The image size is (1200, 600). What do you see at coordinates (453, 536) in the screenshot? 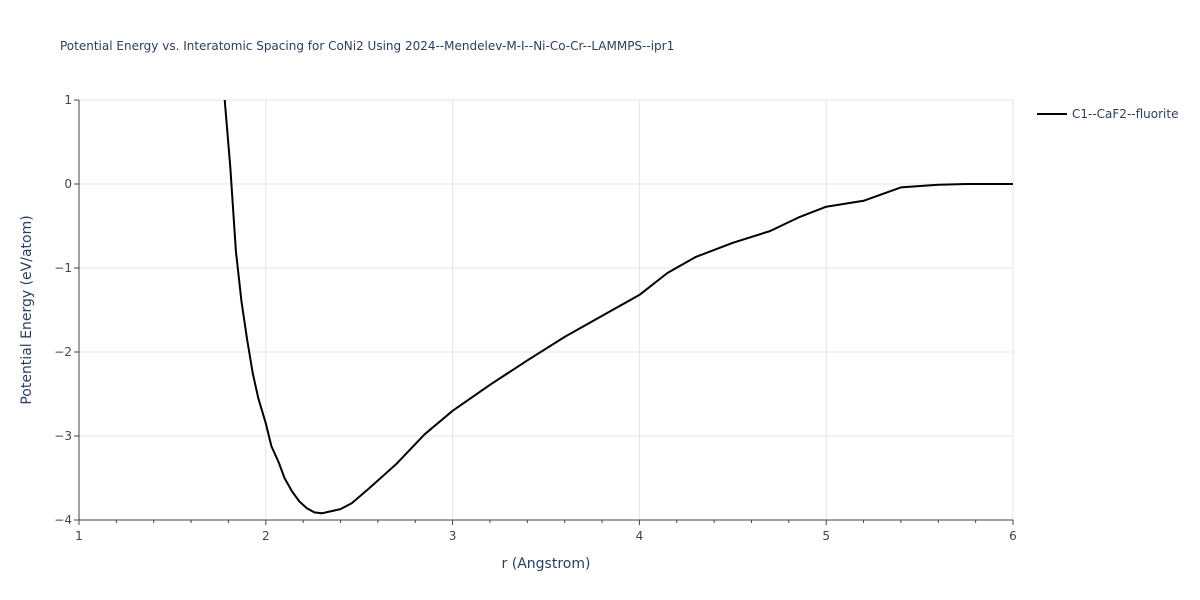
I see `x-tick-label: 3` at bounding box center [453, 536].